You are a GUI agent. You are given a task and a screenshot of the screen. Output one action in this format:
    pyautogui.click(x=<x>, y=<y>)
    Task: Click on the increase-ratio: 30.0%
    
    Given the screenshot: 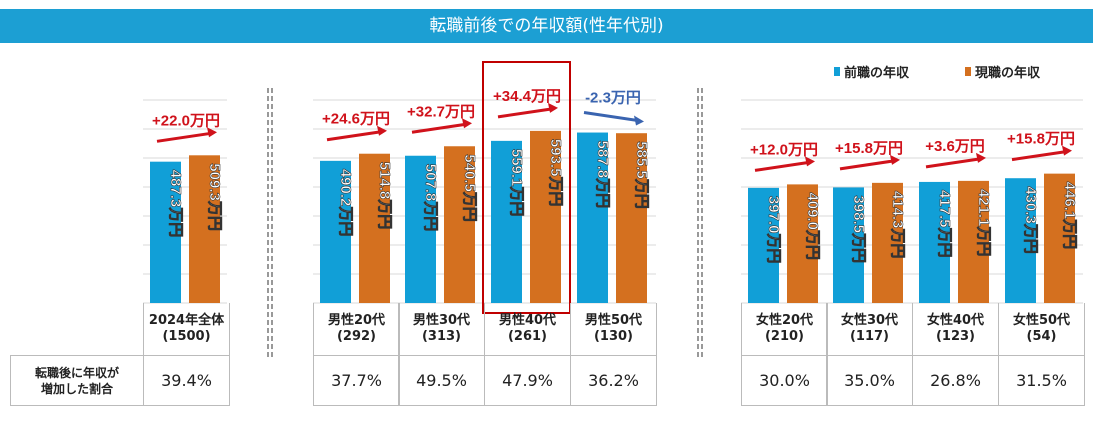 What is the action you would take?
    pyautogui.click(x=784, y=380)
    